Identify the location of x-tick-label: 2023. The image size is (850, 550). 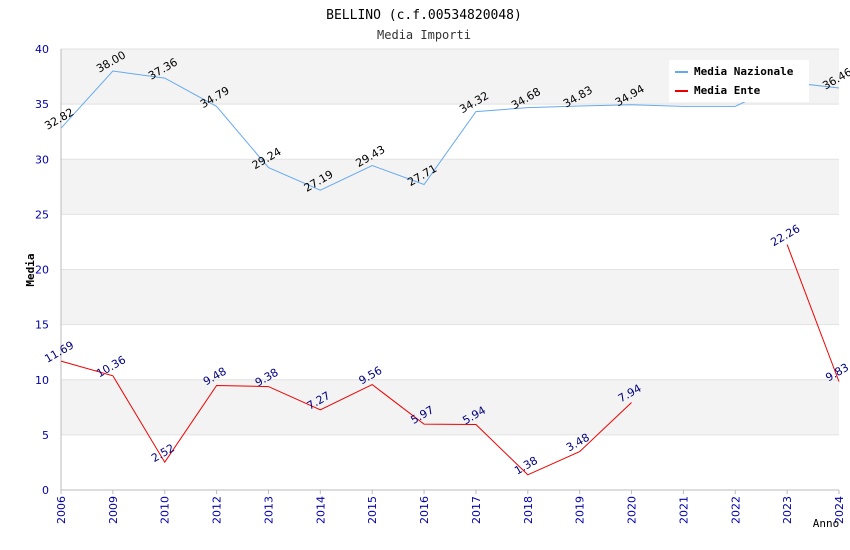
(787, 510).